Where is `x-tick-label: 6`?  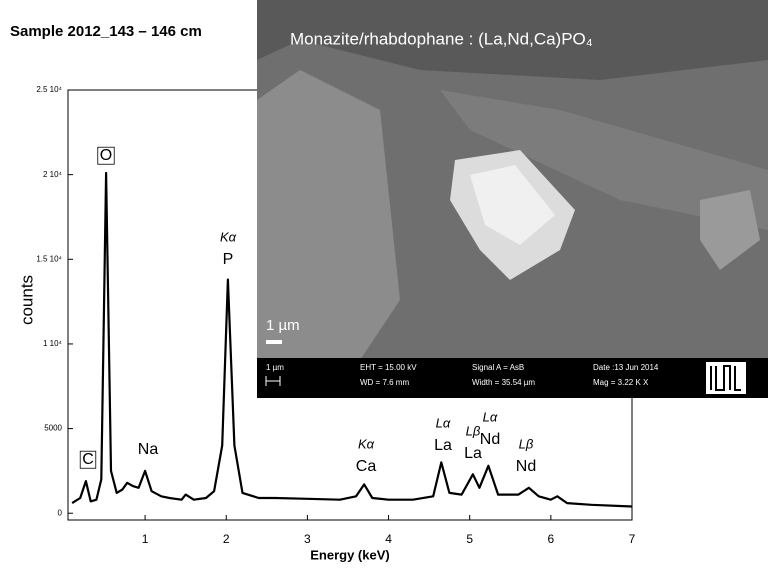 x-tick-label: 6 is located at coordinates (551, 539).